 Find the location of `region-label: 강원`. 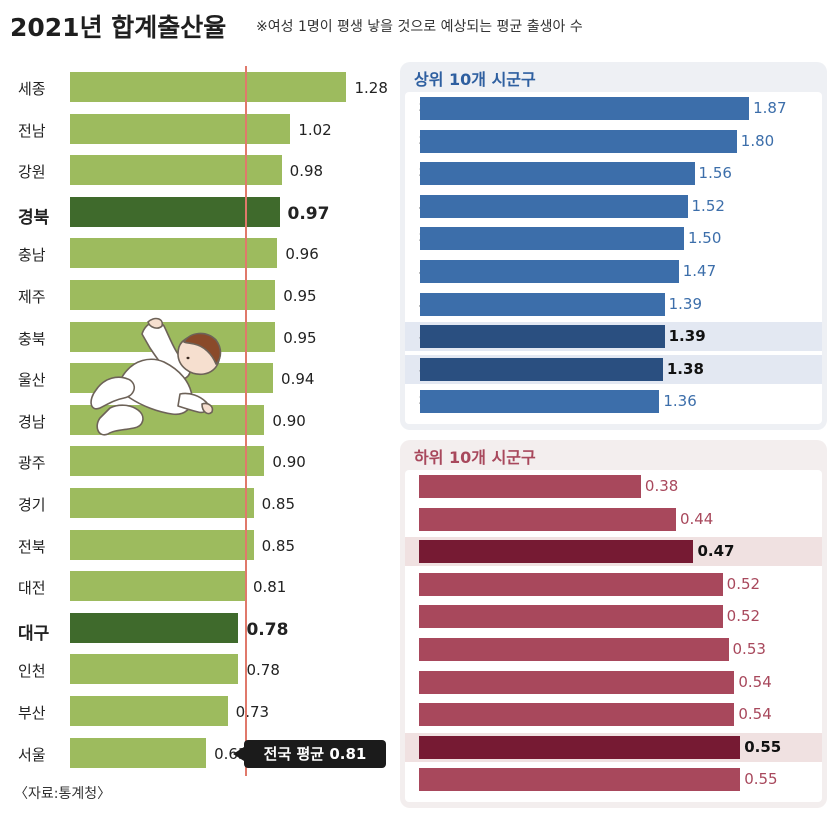

region-label: 강원 is located at coordinates (32, 172).